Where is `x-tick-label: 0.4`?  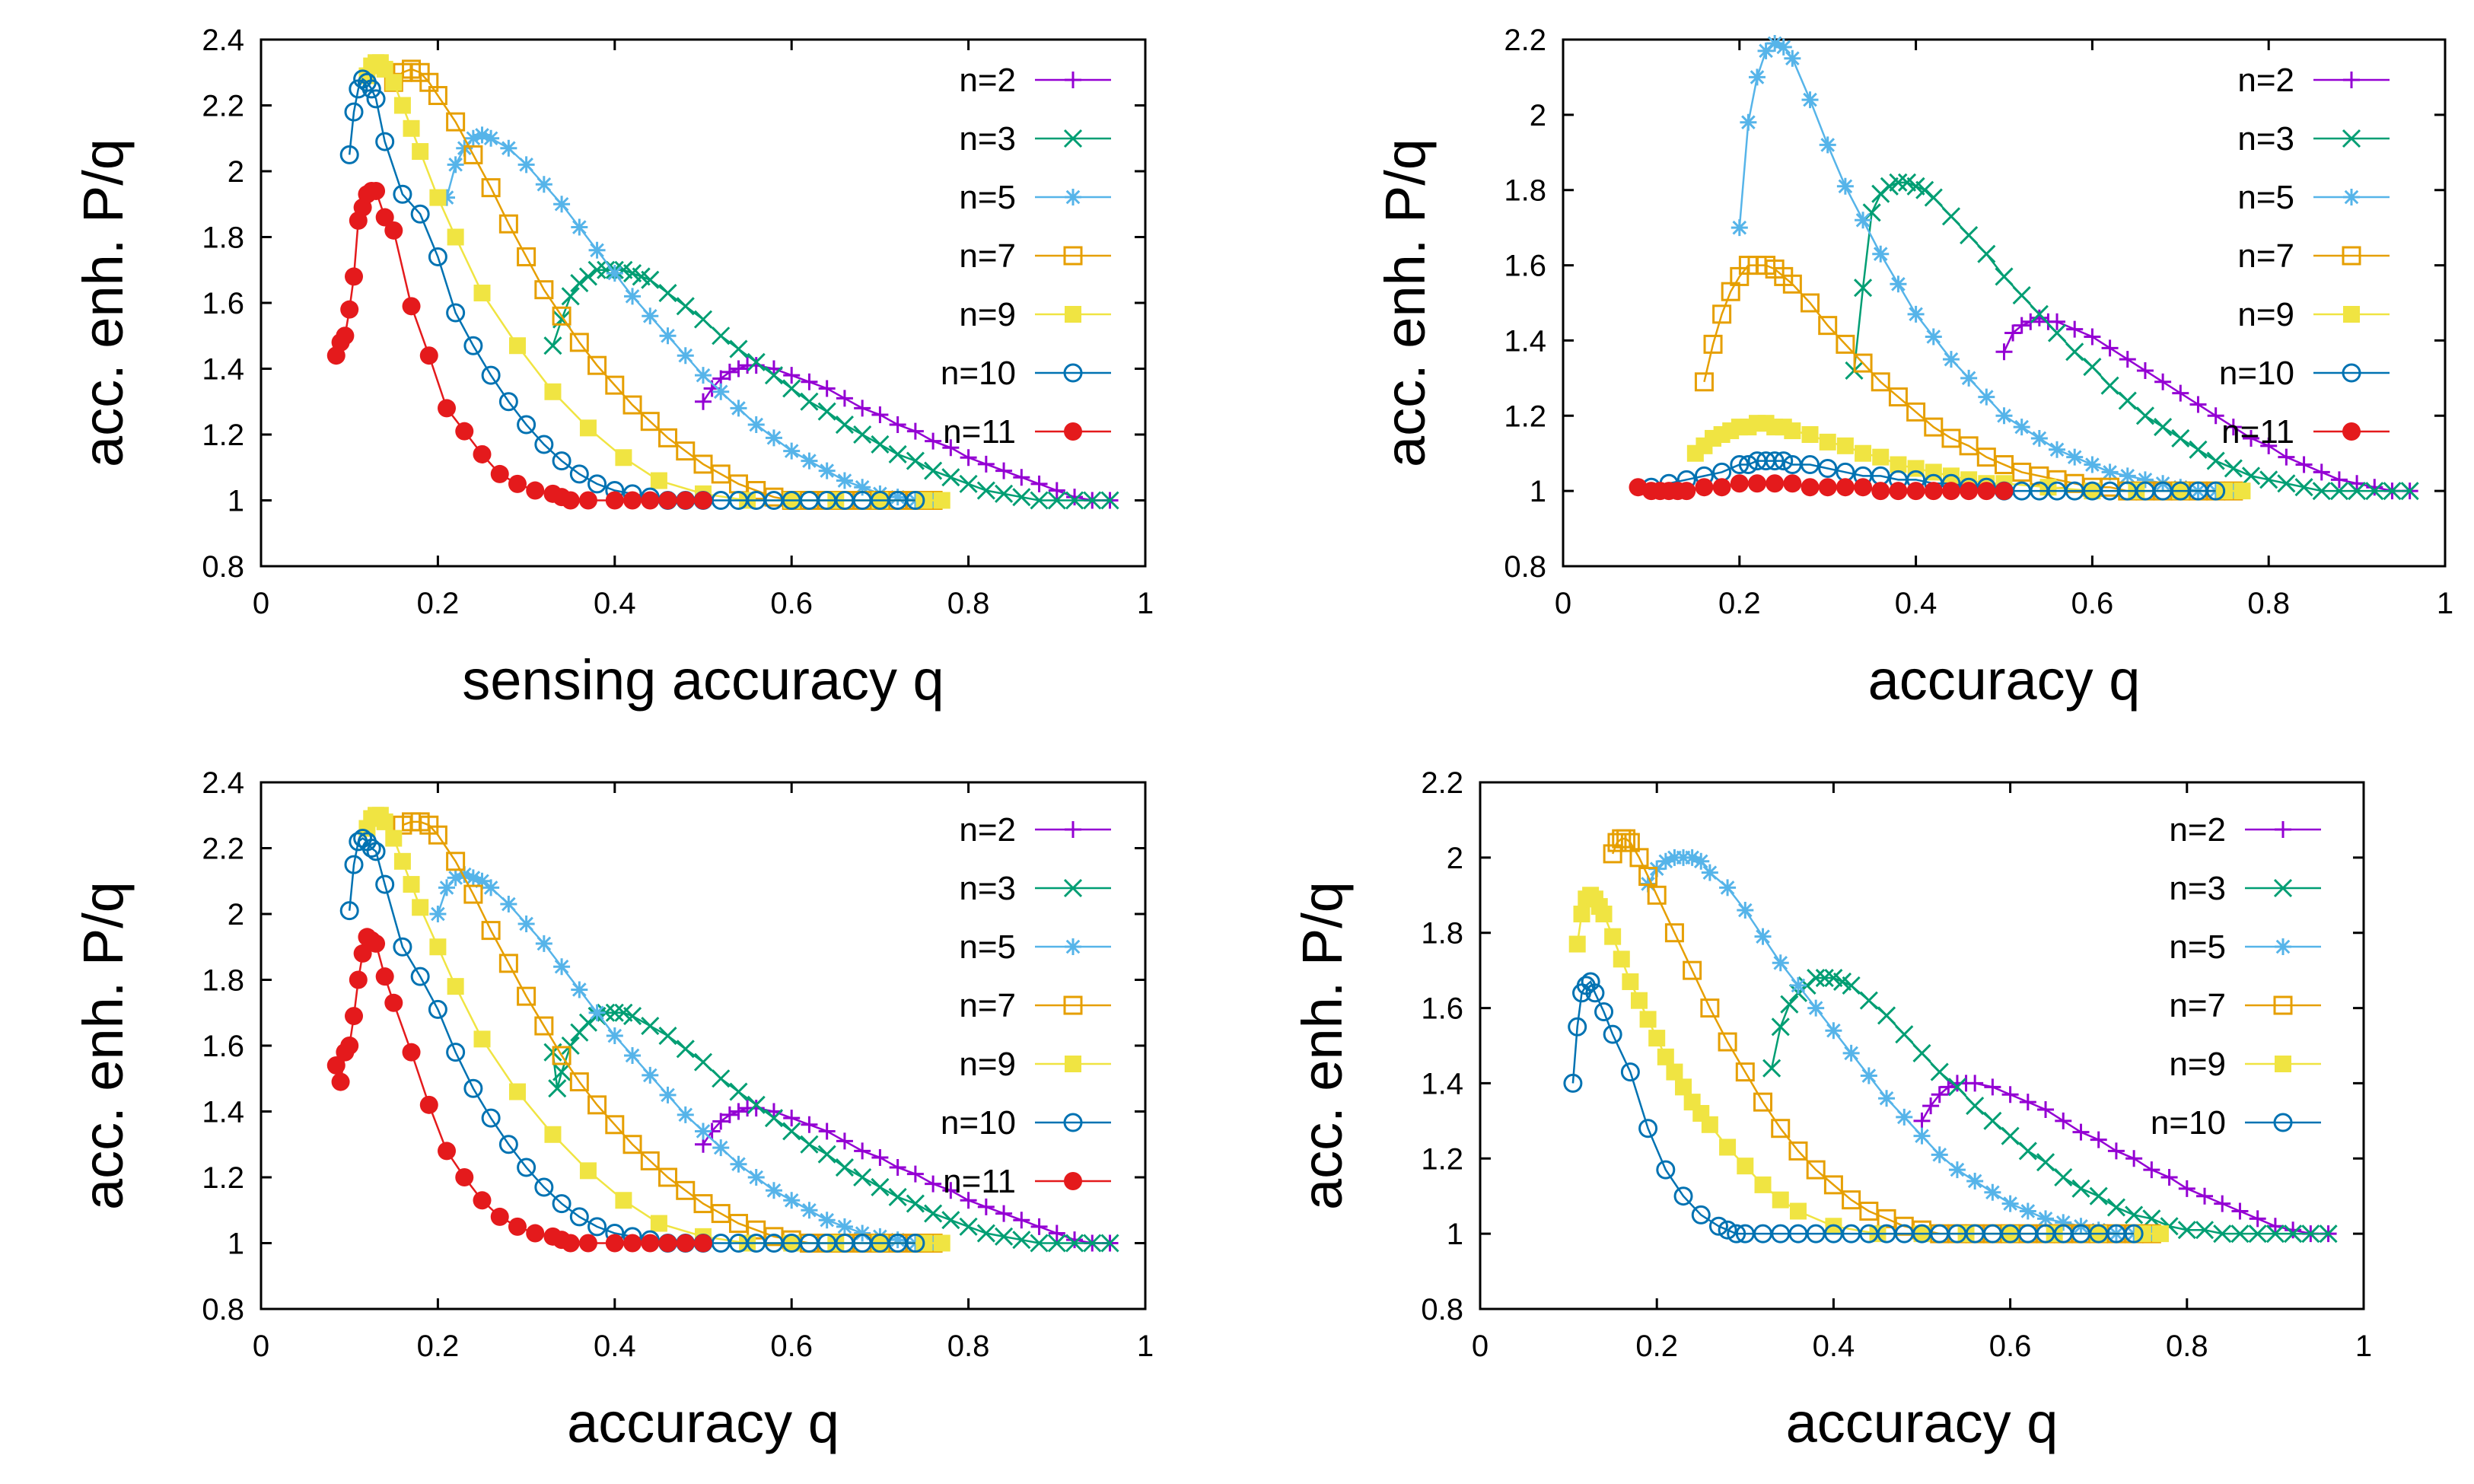
x-tick-label: 0.4 is located at coordinates (1916, 603).